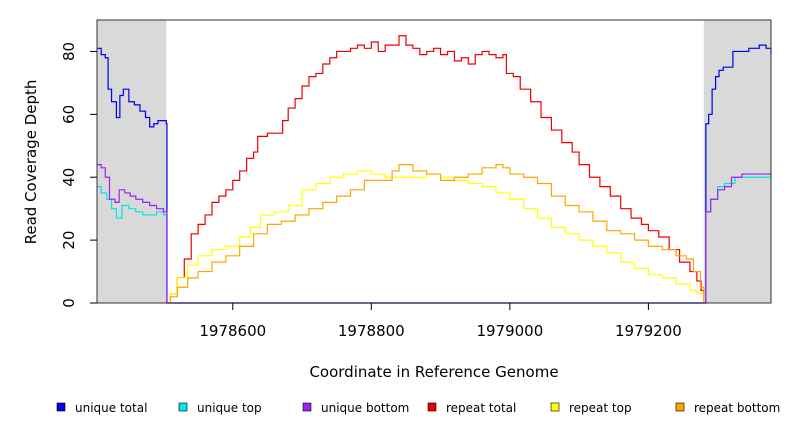 This screenshot has height=432, width=792. I want to click on y-tick-label: 0, so click(69, 303).